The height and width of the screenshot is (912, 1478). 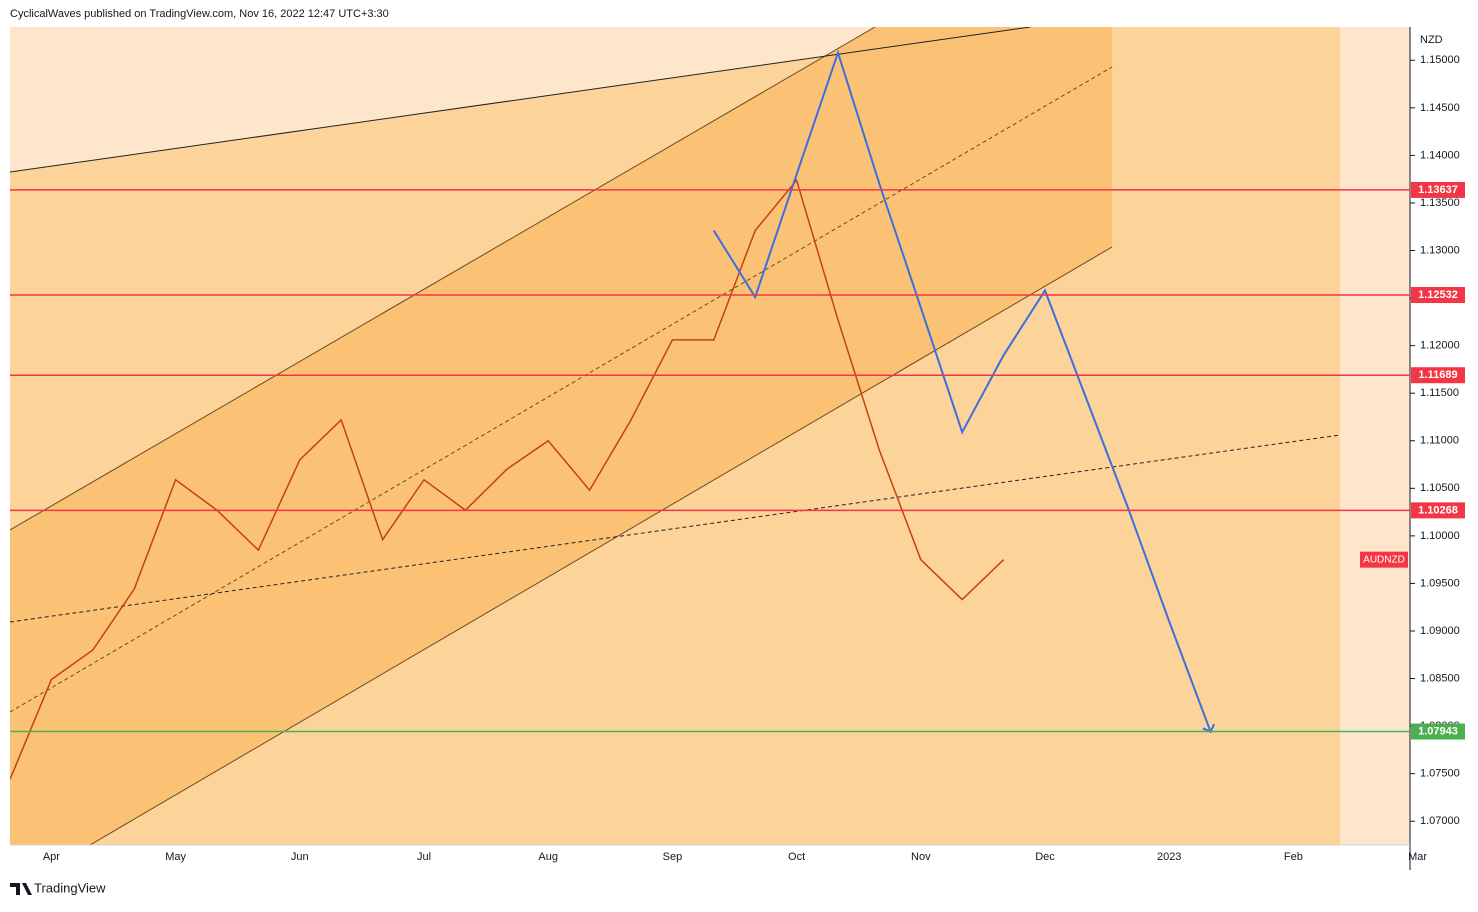 What do you see at coordinates (1440, 821) in the screenshot?
I see `y-tick-label: 1.07000` at bounding box center [1440, 821].